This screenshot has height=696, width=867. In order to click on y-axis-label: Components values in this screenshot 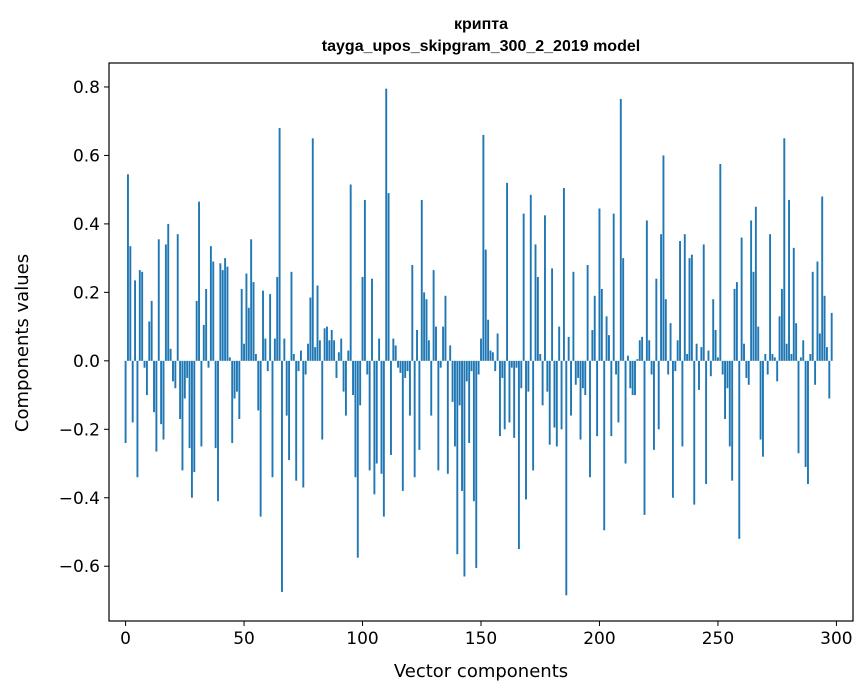, I will do `click(22, 343)`.